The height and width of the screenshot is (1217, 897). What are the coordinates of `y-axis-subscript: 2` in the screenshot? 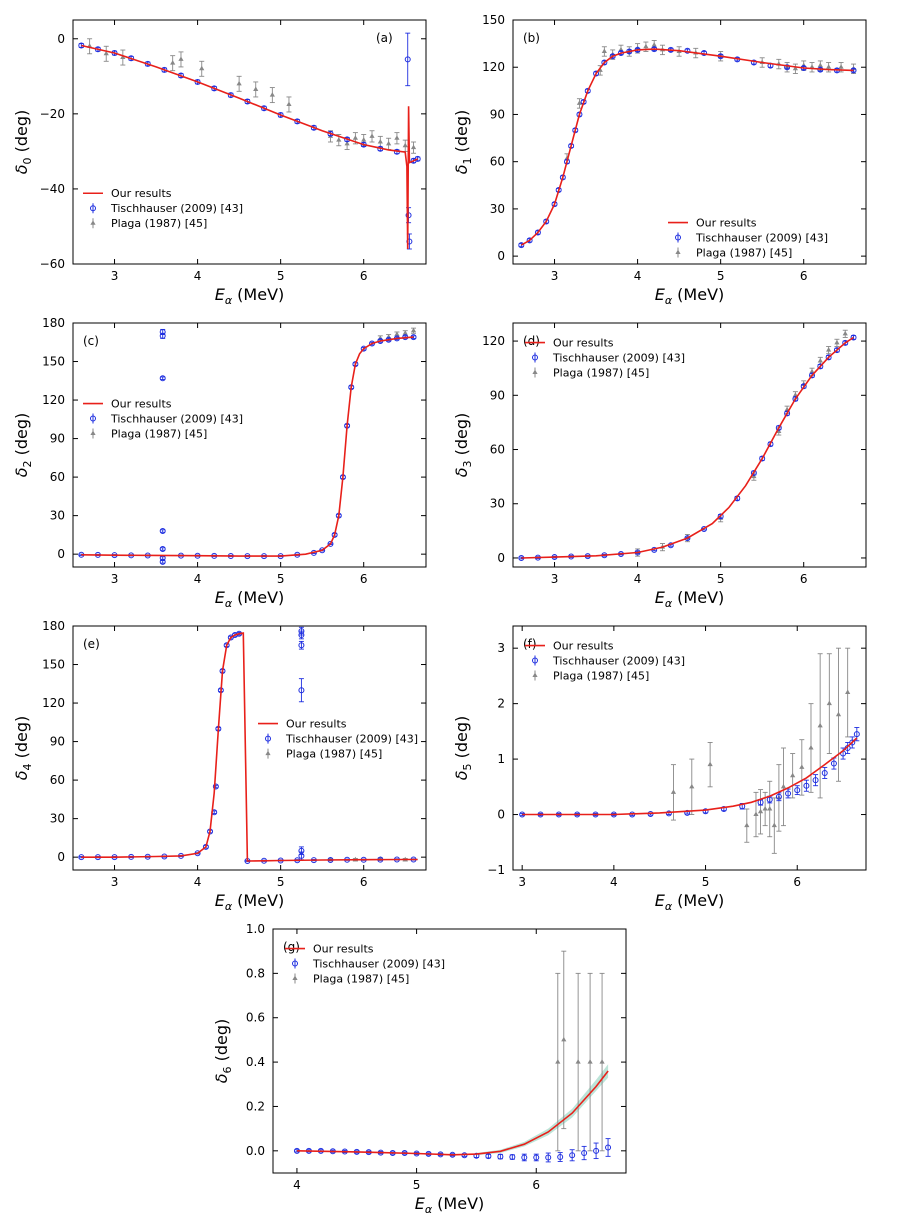 It's located at (27, 463).